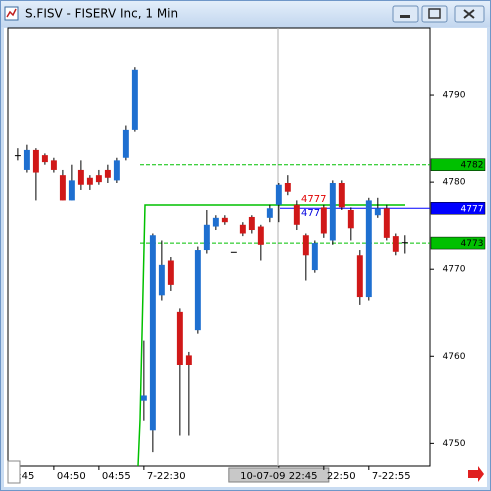 The height and width of the screenshot is (491, 491). What do you see at coordinates (454, 270) in the screenshot?
I see `y-tick-label: 4770` at bounding box center [454, 270].